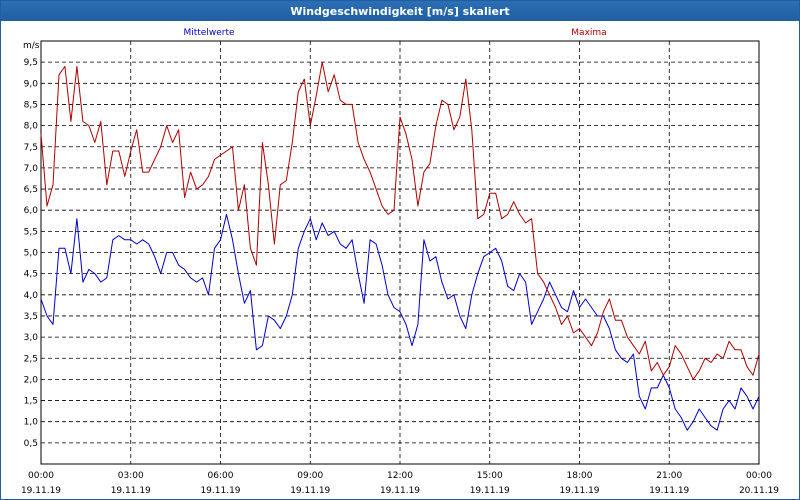 This screenshot has width=800, height=500. I want to click on y-tick-label: 3,0, so click(31, 338).